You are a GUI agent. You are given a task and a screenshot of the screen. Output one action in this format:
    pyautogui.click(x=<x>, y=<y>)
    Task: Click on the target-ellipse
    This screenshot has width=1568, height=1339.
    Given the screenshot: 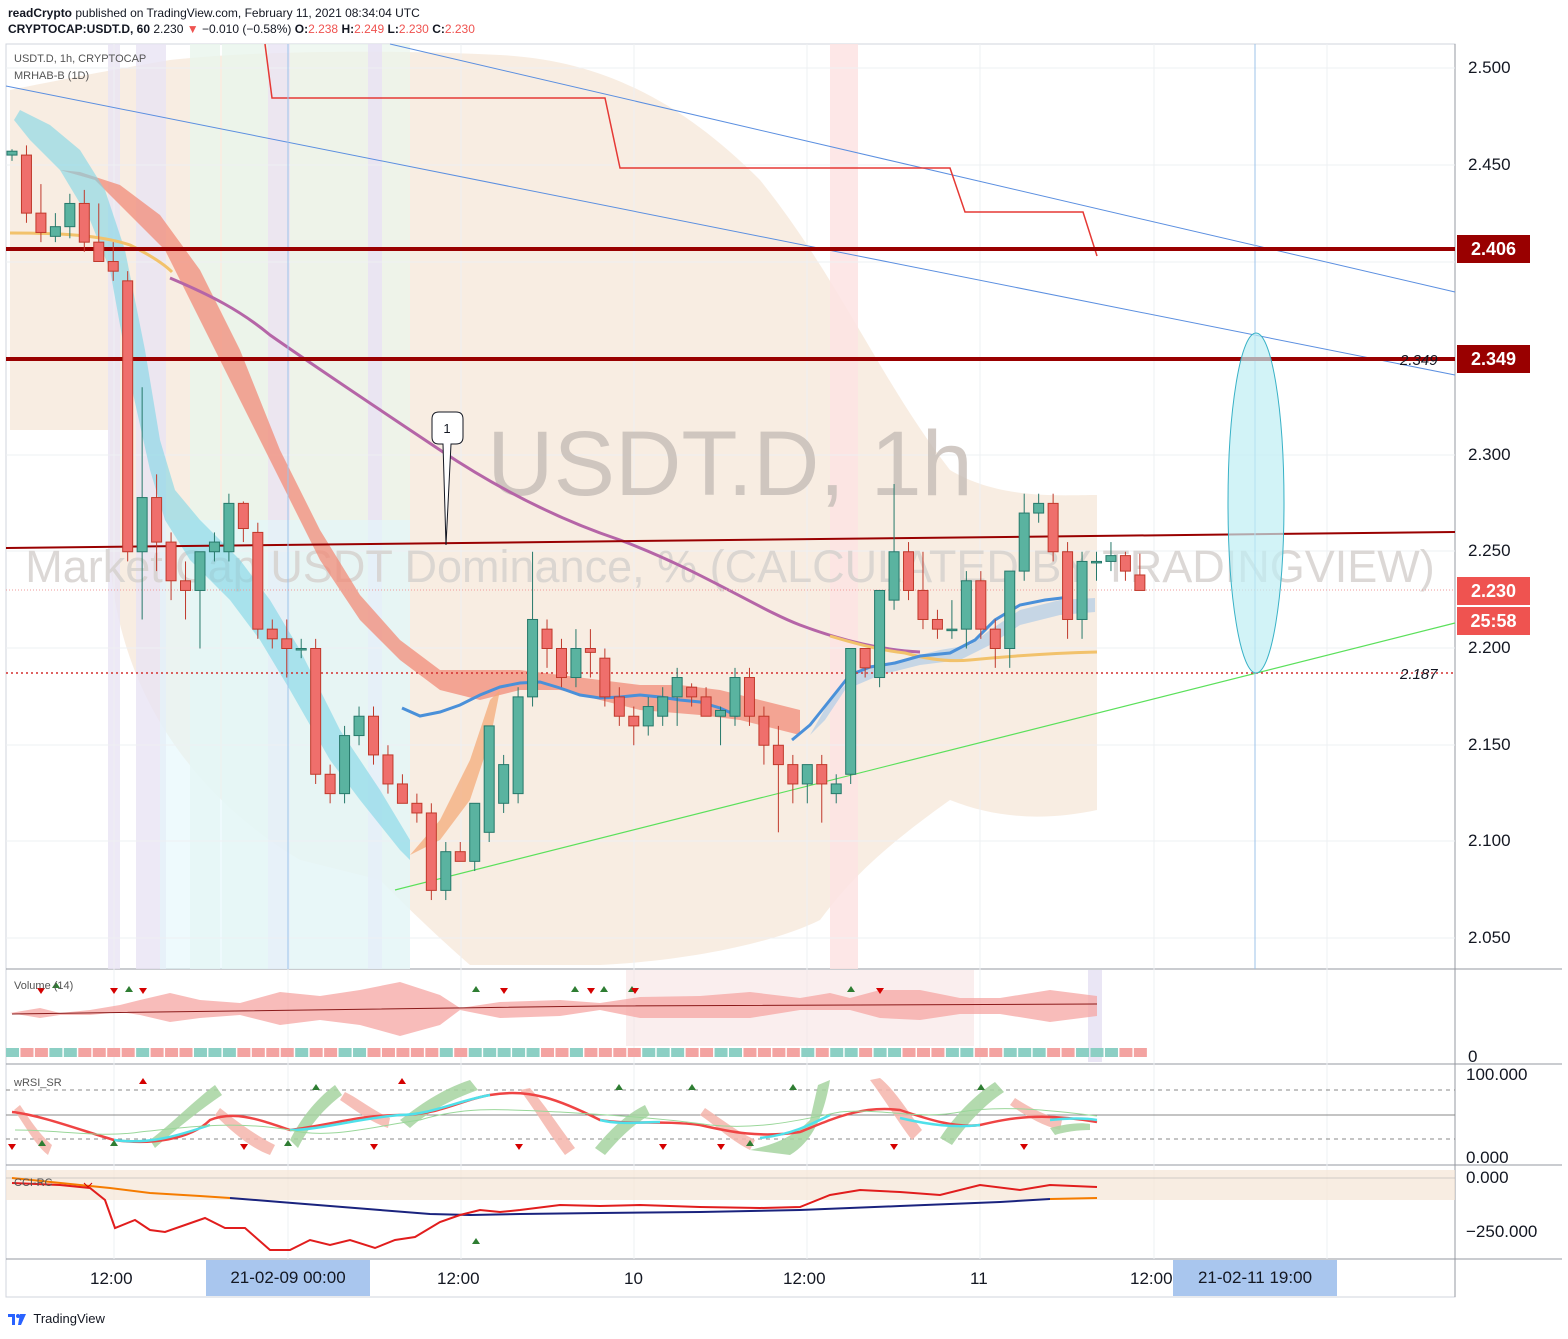 What is the action you would take?
    pyautogui.click(x=1256, y=503)
    